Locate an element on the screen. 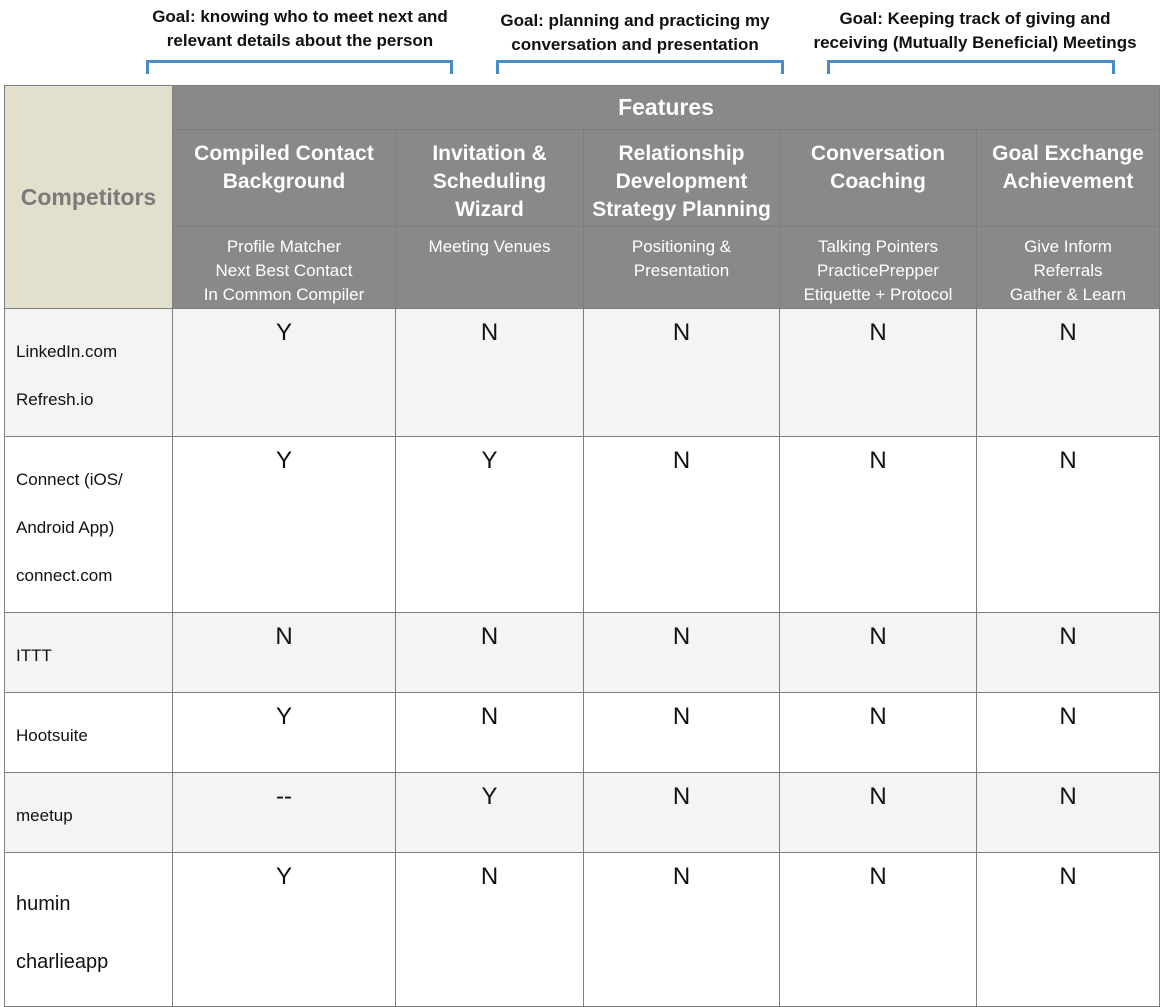 The image size is (1164, 1007). subitem: In Common Compiler is located at coordinates (284, 294).